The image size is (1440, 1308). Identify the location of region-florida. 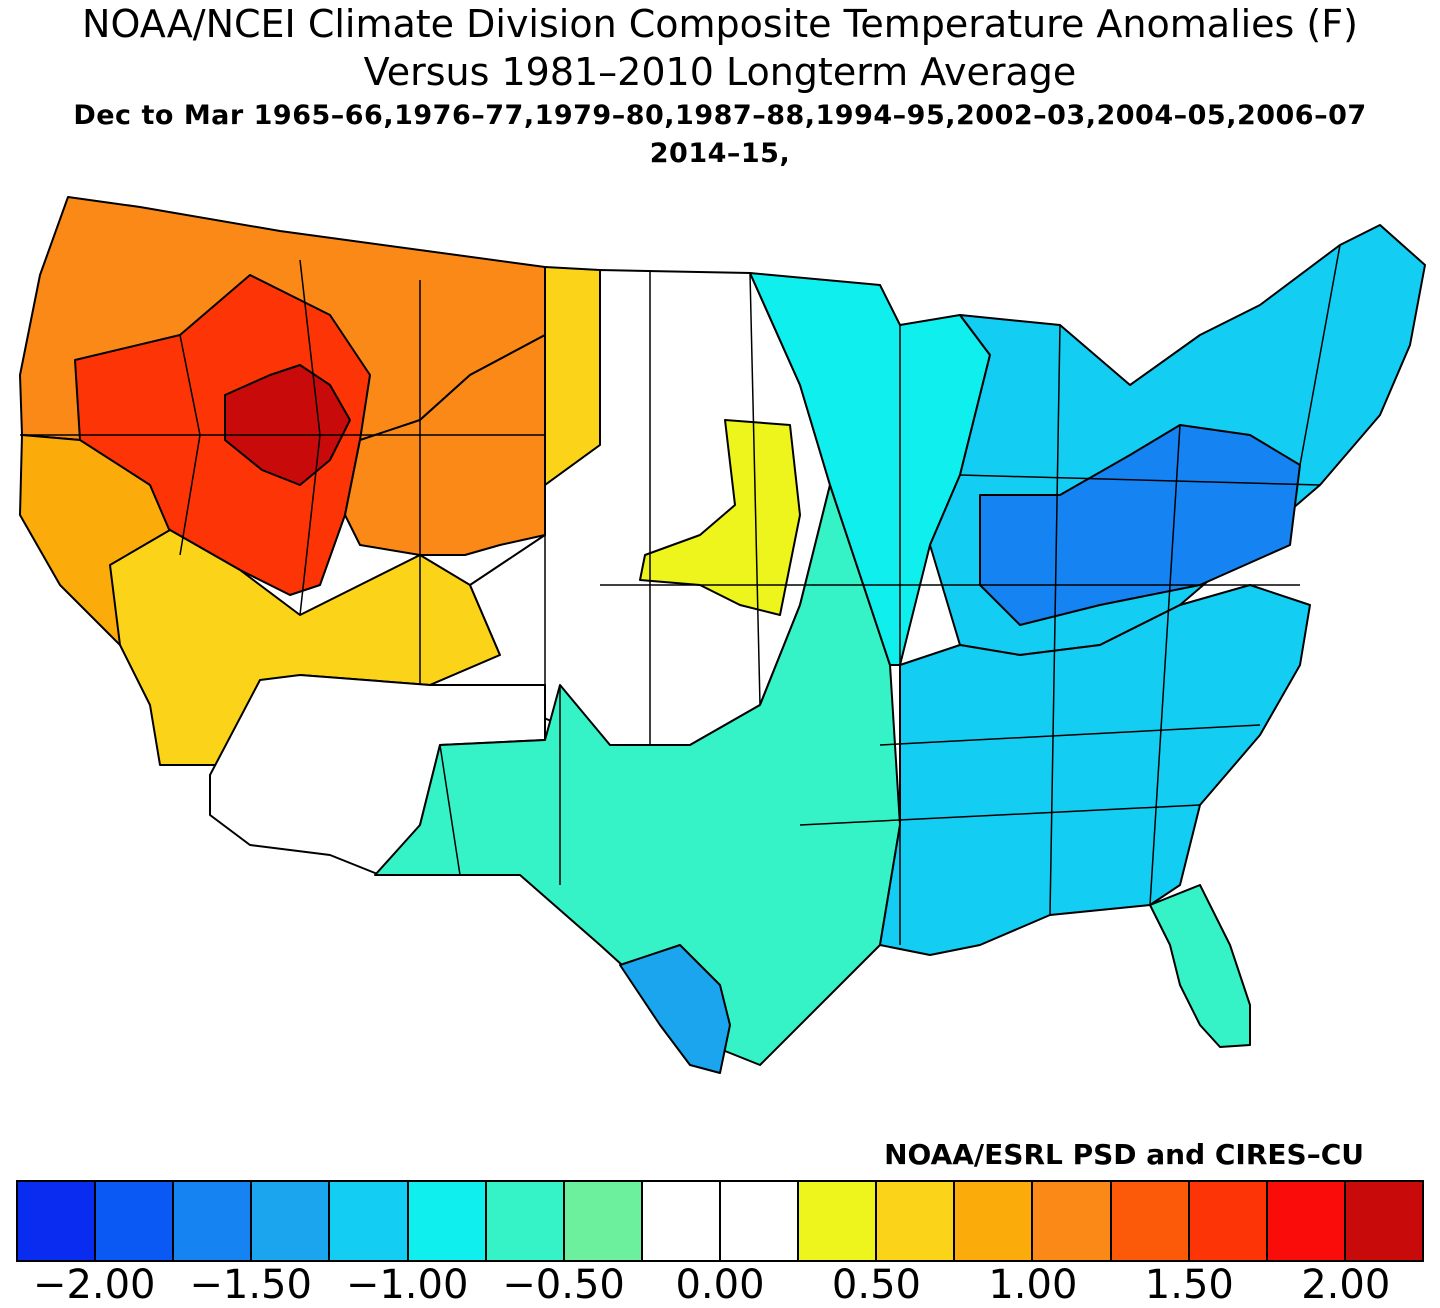
(1200, 966).